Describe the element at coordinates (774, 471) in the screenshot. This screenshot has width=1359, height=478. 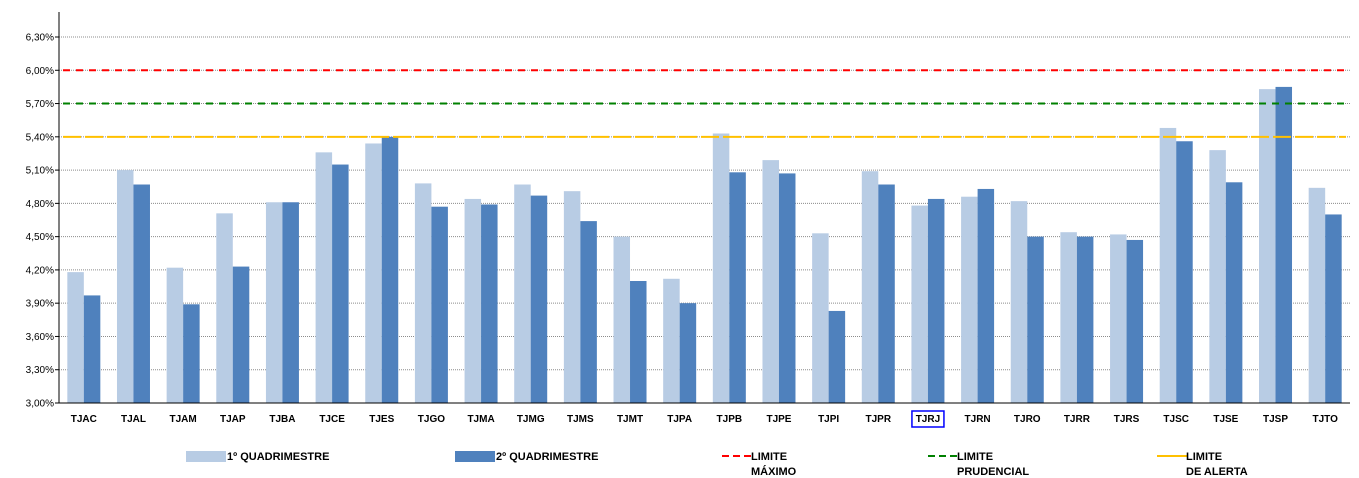
I see `legend-label: MÁXIMO` at that location.